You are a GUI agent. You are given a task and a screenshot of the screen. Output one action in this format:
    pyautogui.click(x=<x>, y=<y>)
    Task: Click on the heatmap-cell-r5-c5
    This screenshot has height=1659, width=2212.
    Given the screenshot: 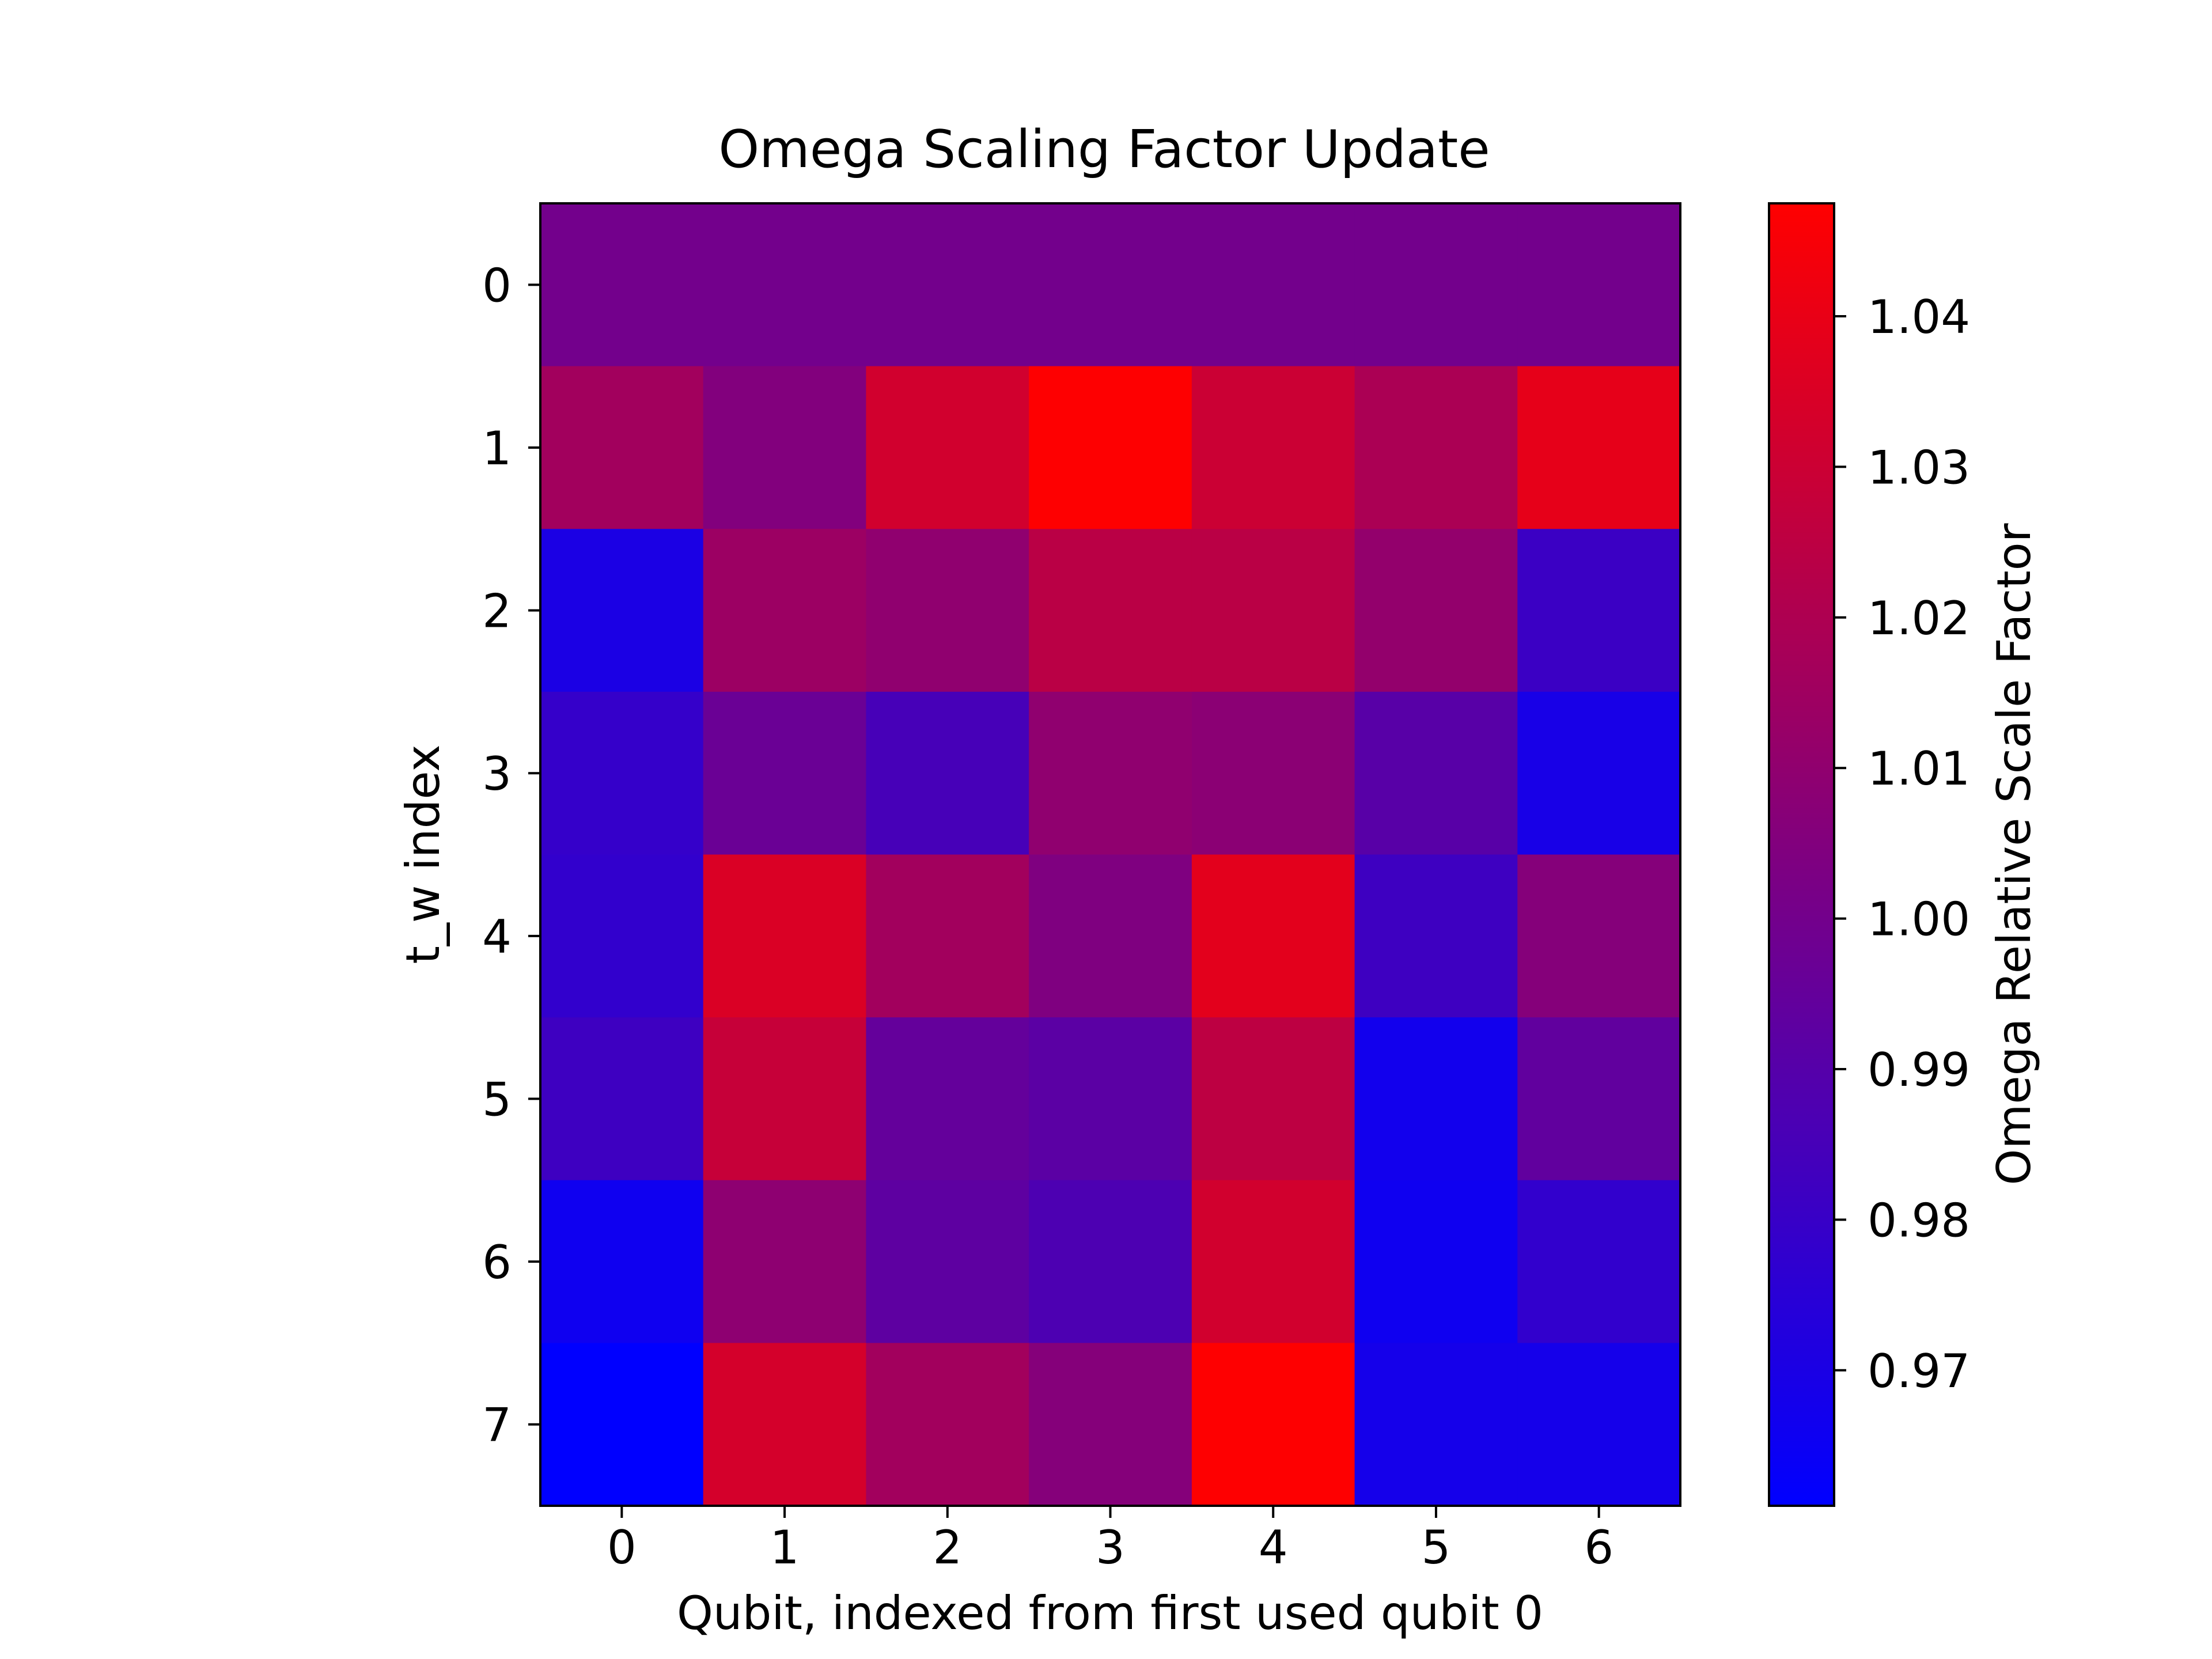 What is the action you would take?
    pyautogui.click(x=1436, y=1099)
    